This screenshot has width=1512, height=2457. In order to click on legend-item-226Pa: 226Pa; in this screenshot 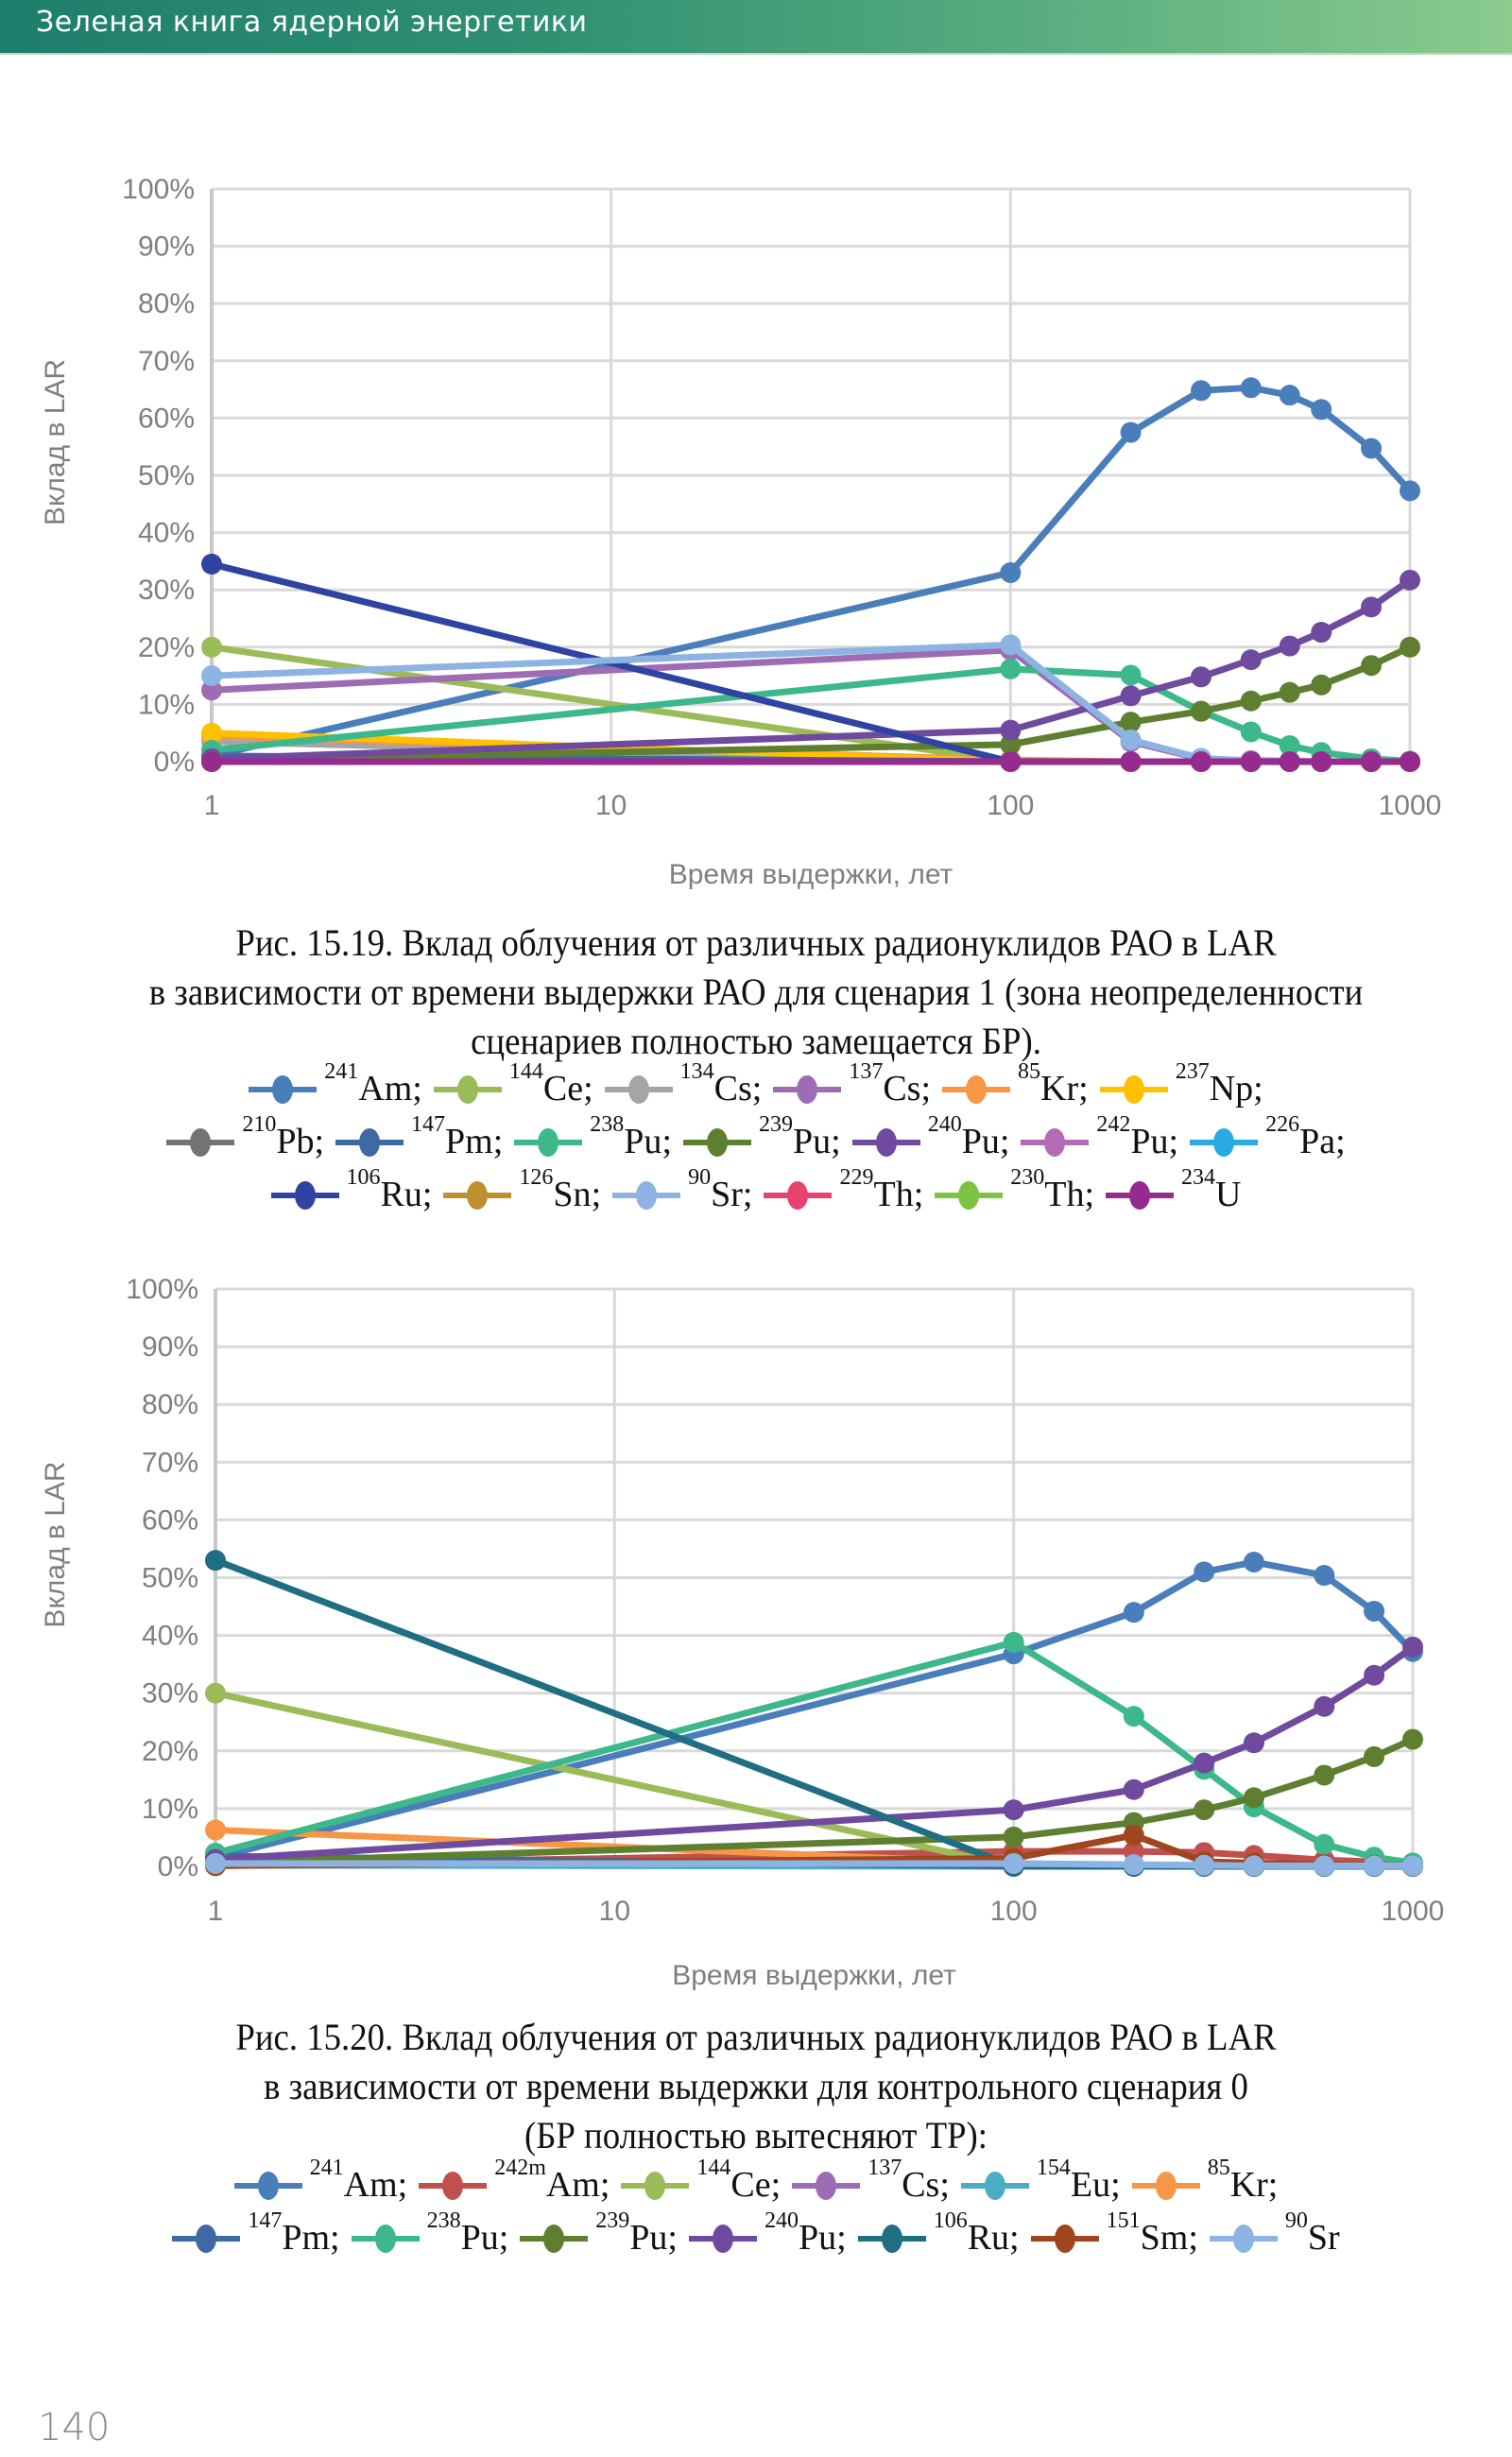, I will do `click(1268, 1140)`.